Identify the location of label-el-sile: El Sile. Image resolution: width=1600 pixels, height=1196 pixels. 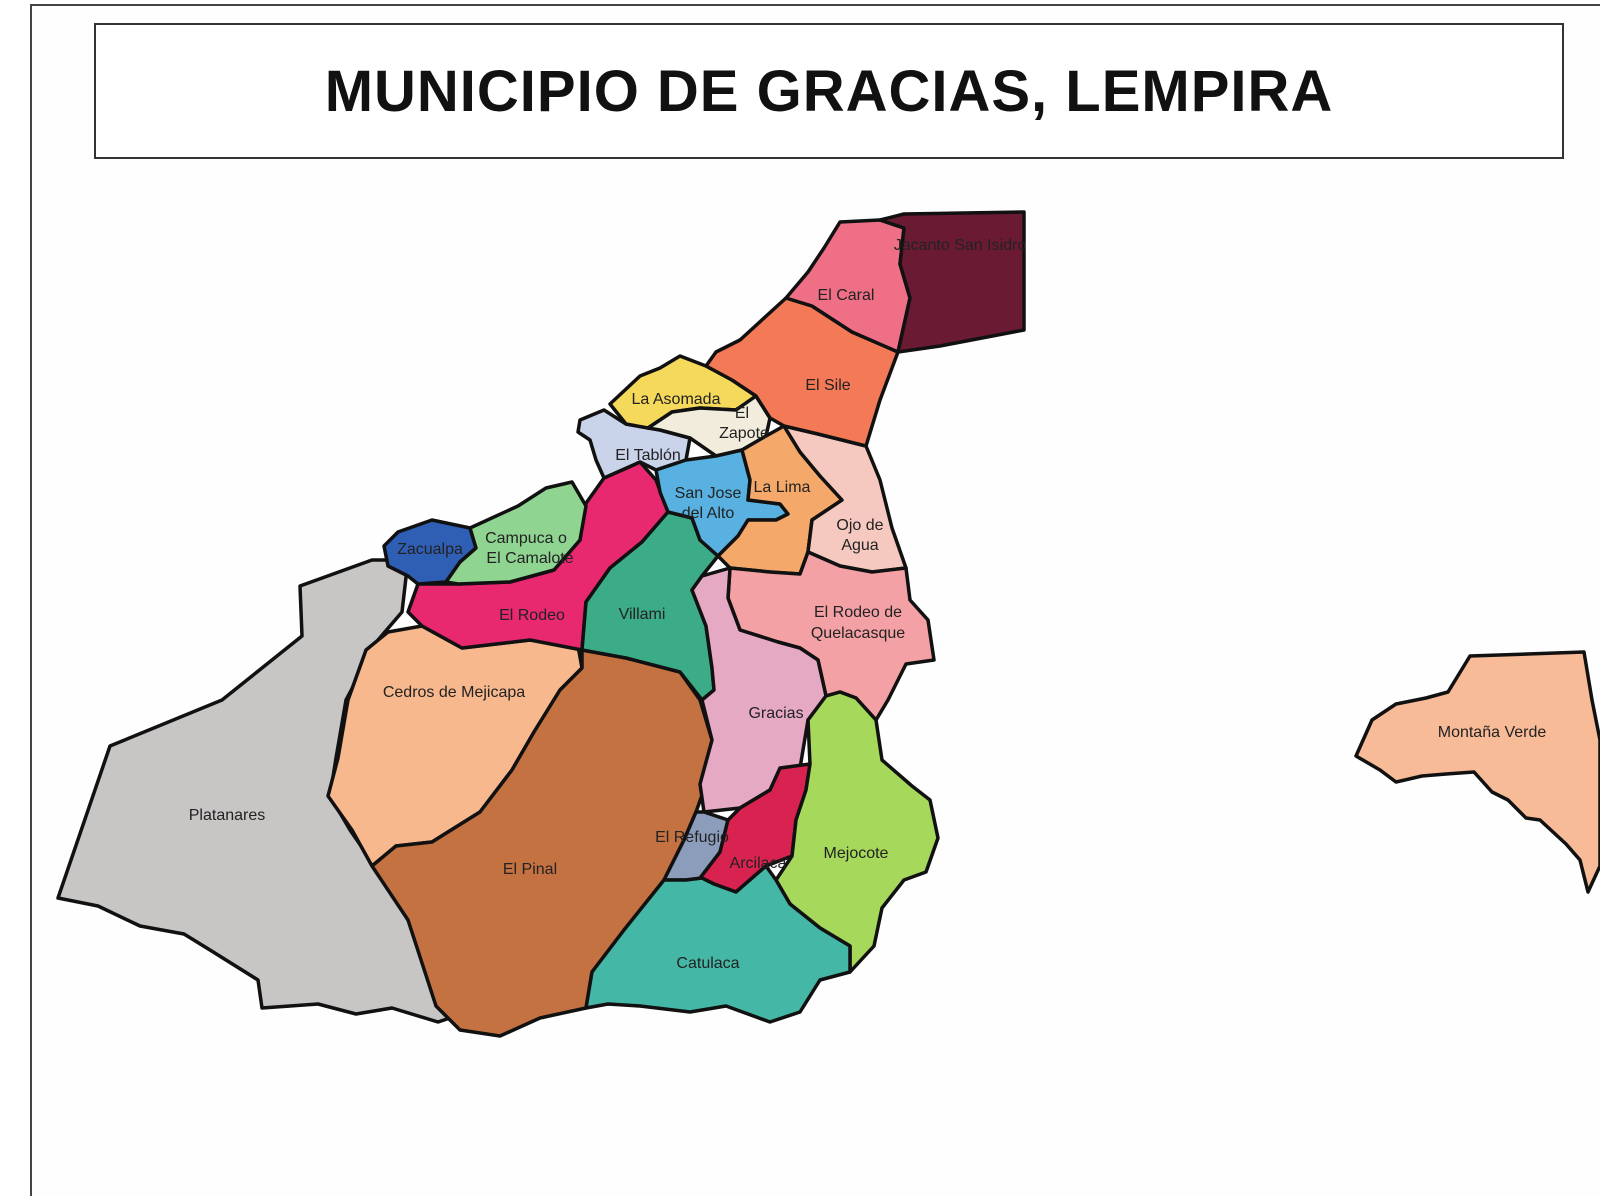
(827, 385).